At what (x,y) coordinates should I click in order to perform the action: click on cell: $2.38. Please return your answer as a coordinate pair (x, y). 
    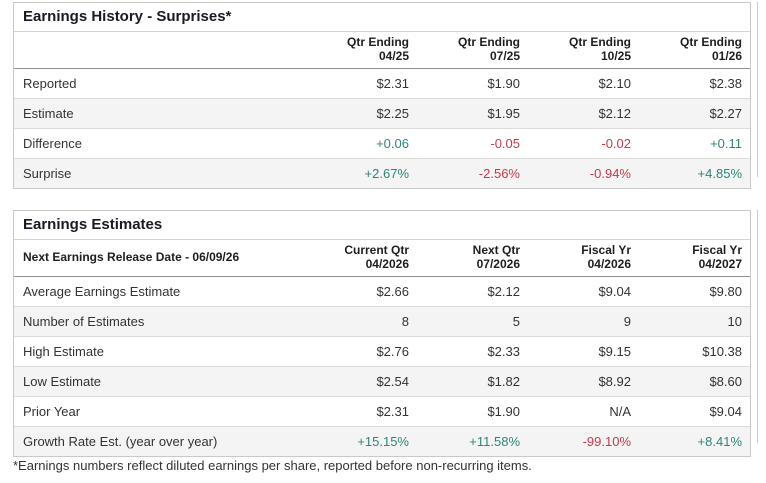
    Looking at the image, I should click on (725, 83).